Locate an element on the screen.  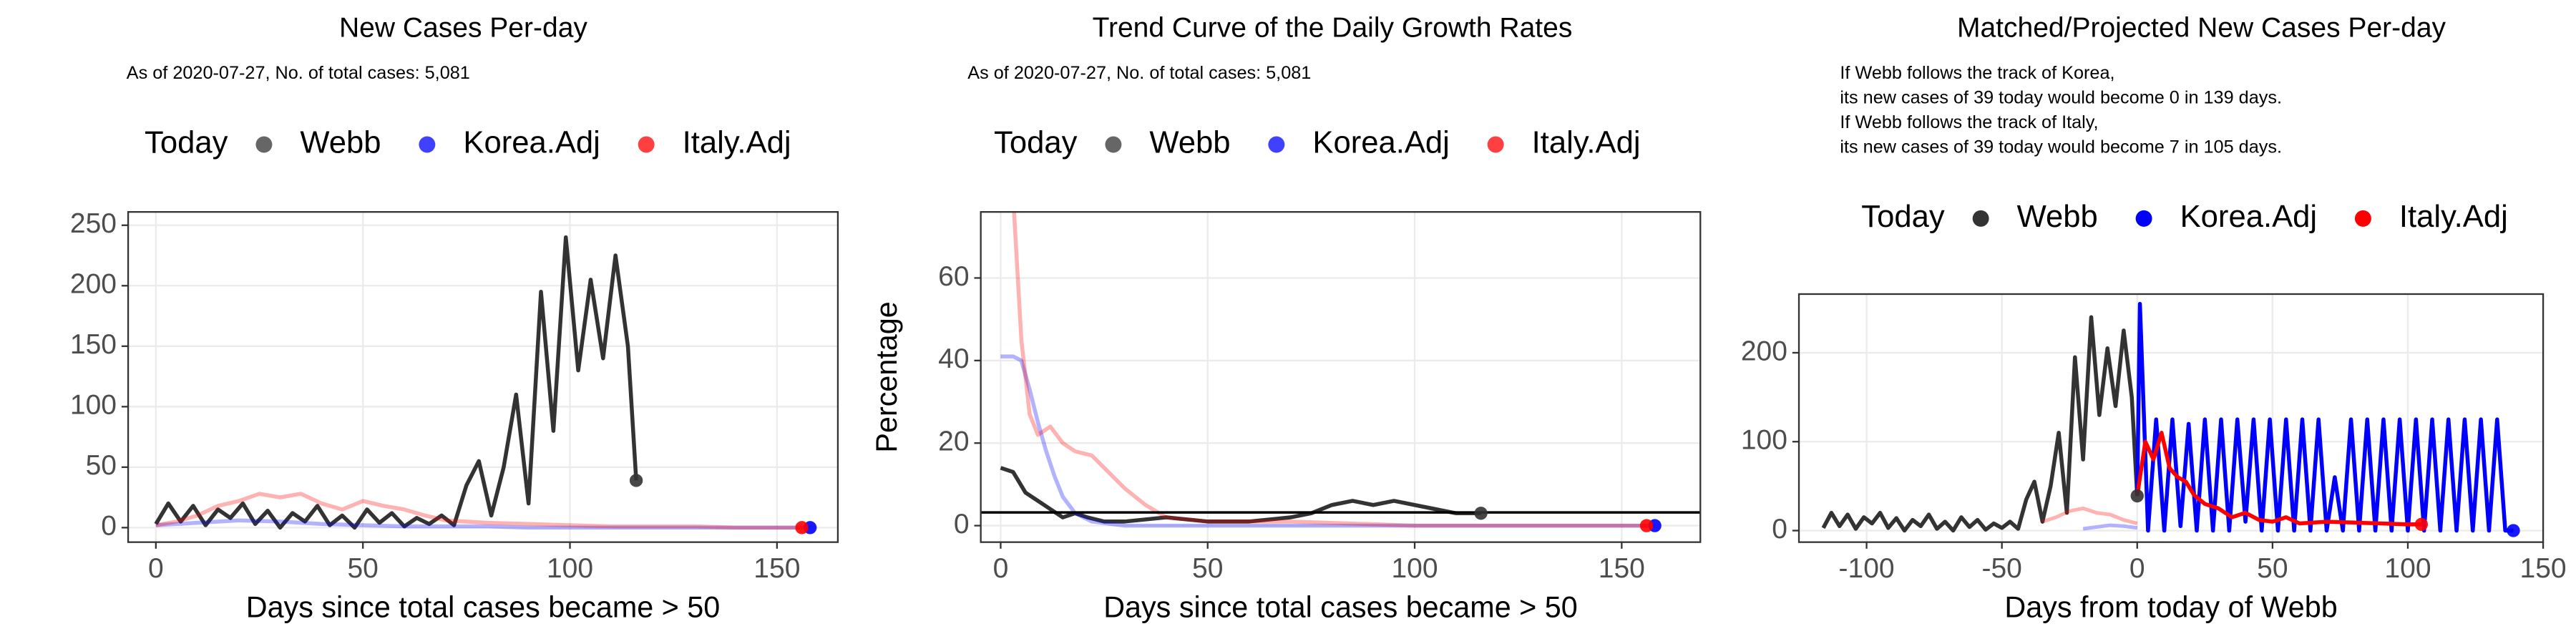
x-tick-label: -100 is located at coordinates (1867, 568).